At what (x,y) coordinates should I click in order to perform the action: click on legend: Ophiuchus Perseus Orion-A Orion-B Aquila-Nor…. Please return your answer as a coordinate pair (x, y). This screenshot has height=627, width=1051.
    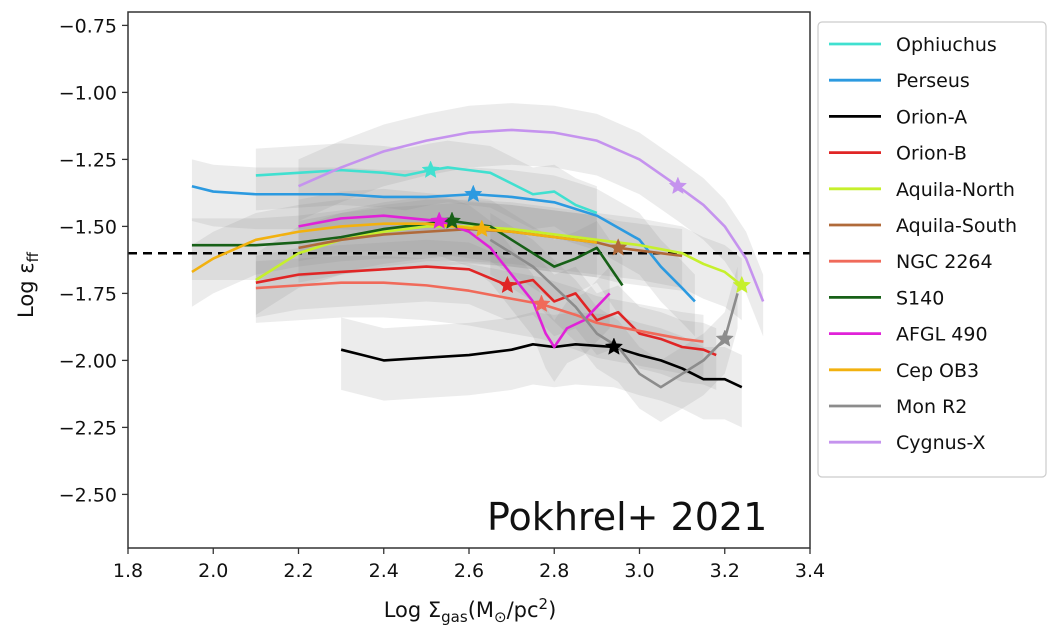
    Looking at the image, I should click on (923, 244).